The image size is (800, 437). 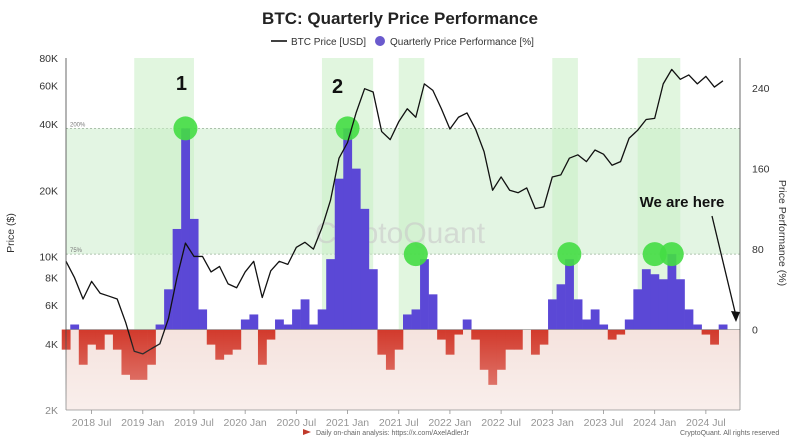 What do you see at coordinates (78, 125) in the screenshot?
I see `band-label-0: 200%` at bounding box center [78, 125].